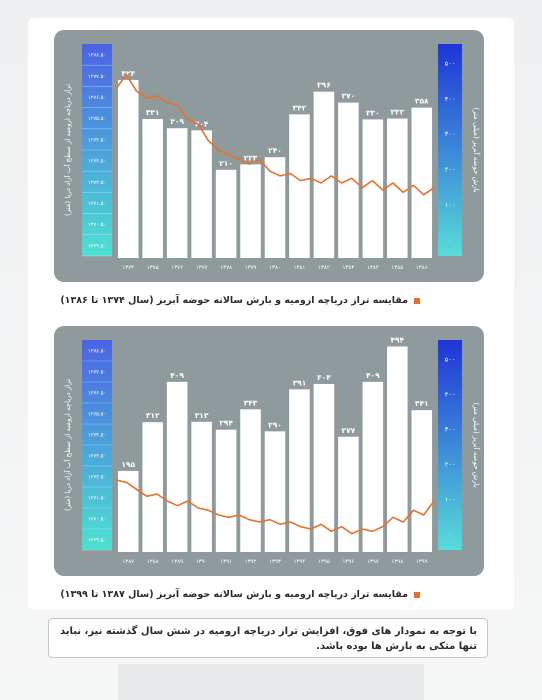 The height and width of the screenshot is (700, 542). I want to click on bar-value-label: ۲۹۴, so click(226, 423).